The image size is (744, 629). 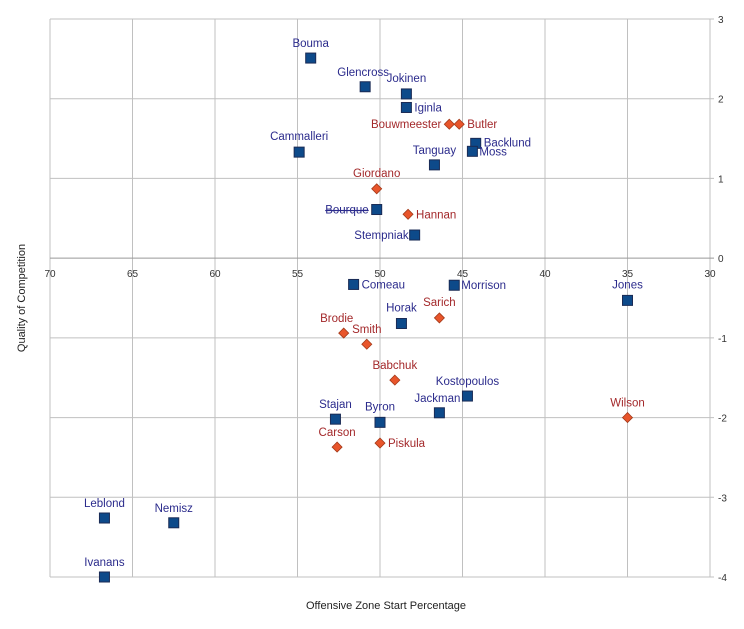 What do you see at coordinates (104, 504) in the screenshot?
I see `point-label: Leblond` at bounding box center [104, 504].